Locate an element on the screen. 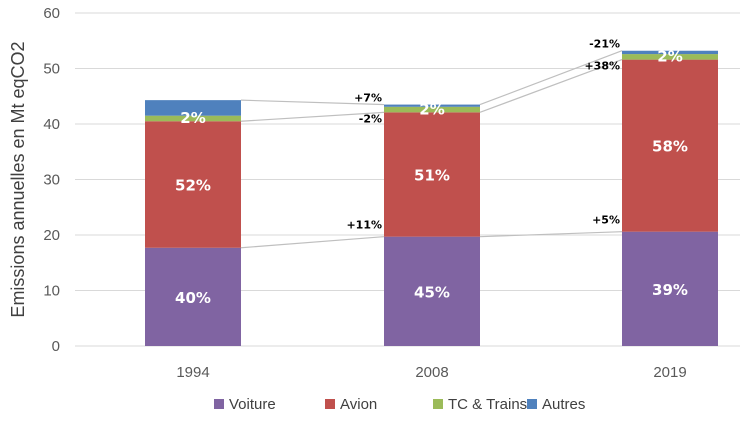 Image resolution: width=754 pixels, height=424 pixels. y-axis-label: Emissions annuelles en Mt eqCO2 is located at coordinates (18, 179).